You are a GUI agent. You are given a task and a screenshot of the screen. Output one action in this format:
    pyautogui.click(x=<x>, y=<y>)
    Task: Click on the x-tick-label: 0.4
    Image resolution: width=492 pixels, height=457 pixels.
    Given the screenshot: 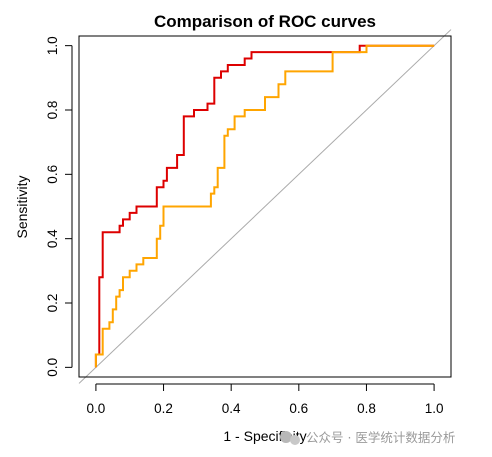 What is the action you would take?
    pyautogui.click(x=231, y=408)
    